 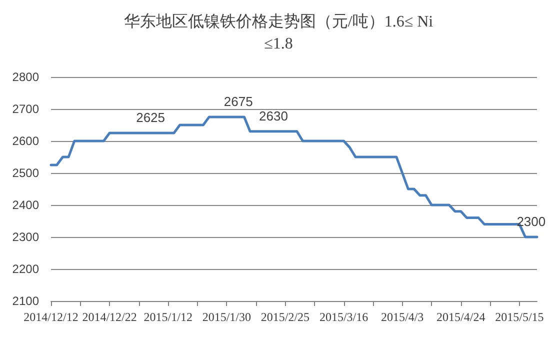 I want to click on data-label: 2625, so click(x=151, y=117).